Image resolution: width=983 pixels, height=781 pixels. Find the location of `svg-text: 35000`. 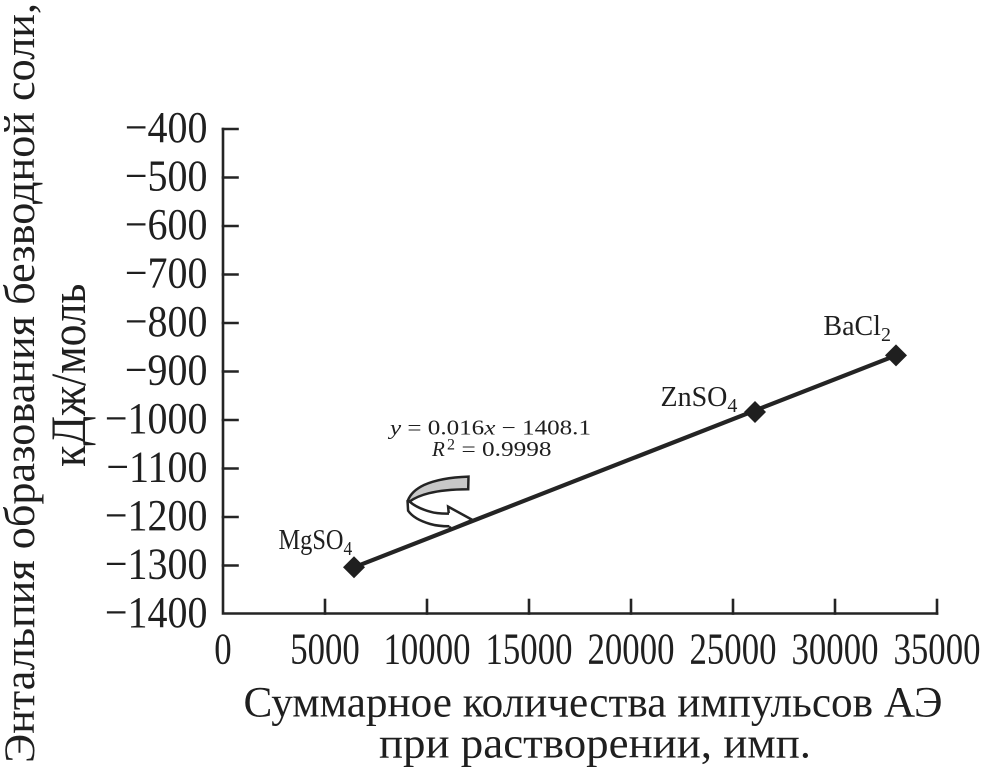

svg-text: 35000 is located at coordinates (937, 649).